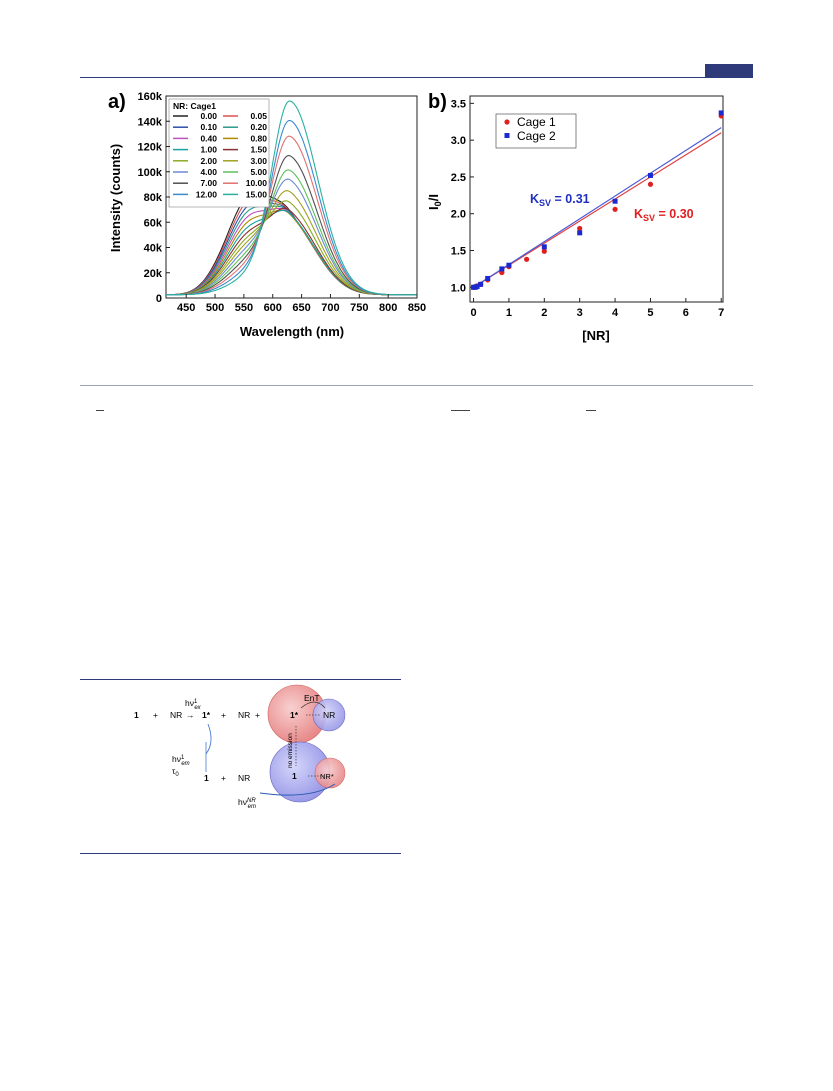 The width and height of the screenshot is (833, 1091). What do you see at coordinates (359, 308) in the screenshot?
I see `x-tick-label: 750` at bounding box center [359, 308].